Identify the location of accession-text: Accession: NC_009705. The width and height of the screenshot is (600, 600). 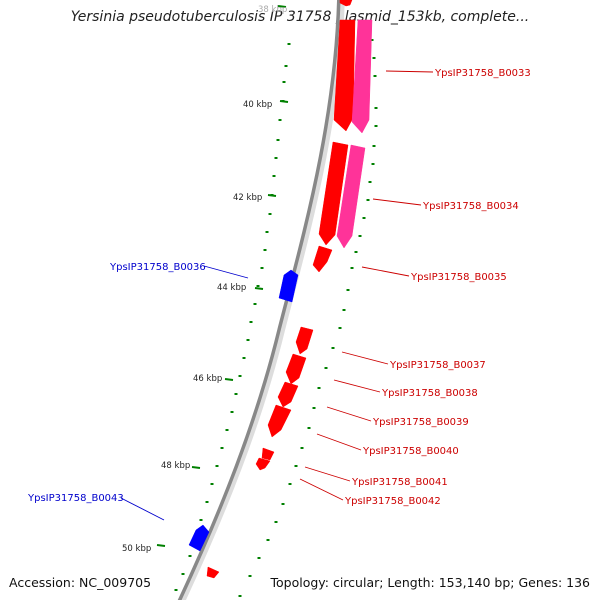
(80, 582).